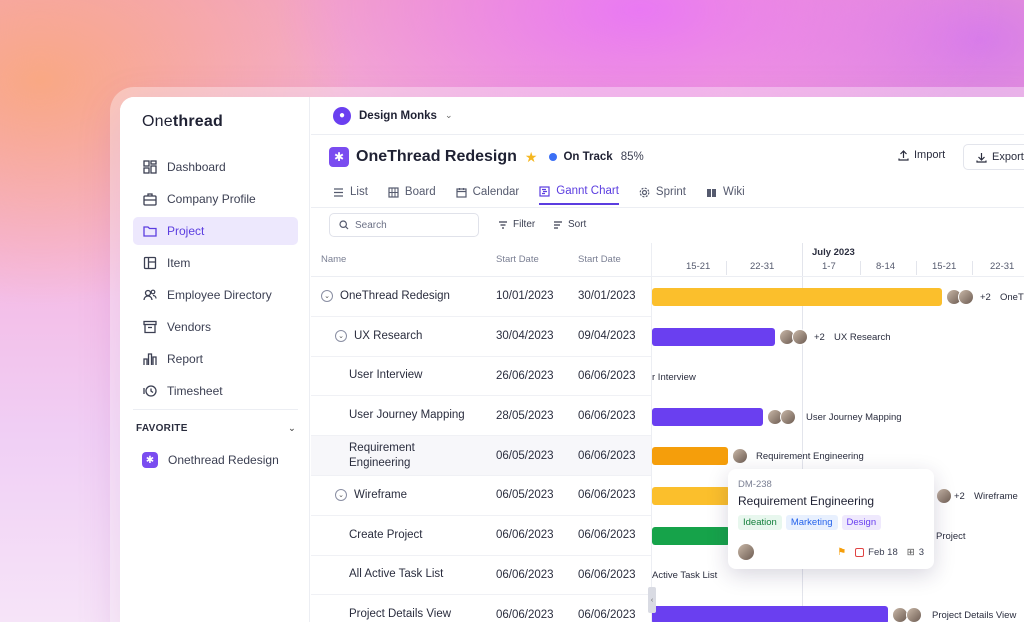 This screenshot has width=1024, height=622. I want to click on app-logo: Onethread, so click(182, 121).